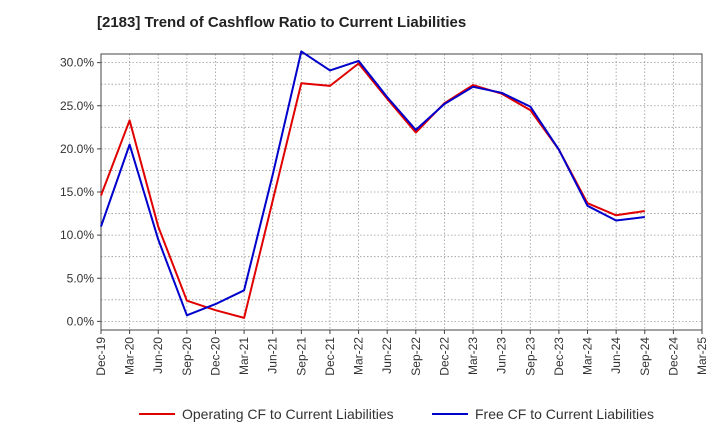  Describe the element at coordinates (187, 356) in the screenshot. I see `x-tick-label: Sep-20` at that location.